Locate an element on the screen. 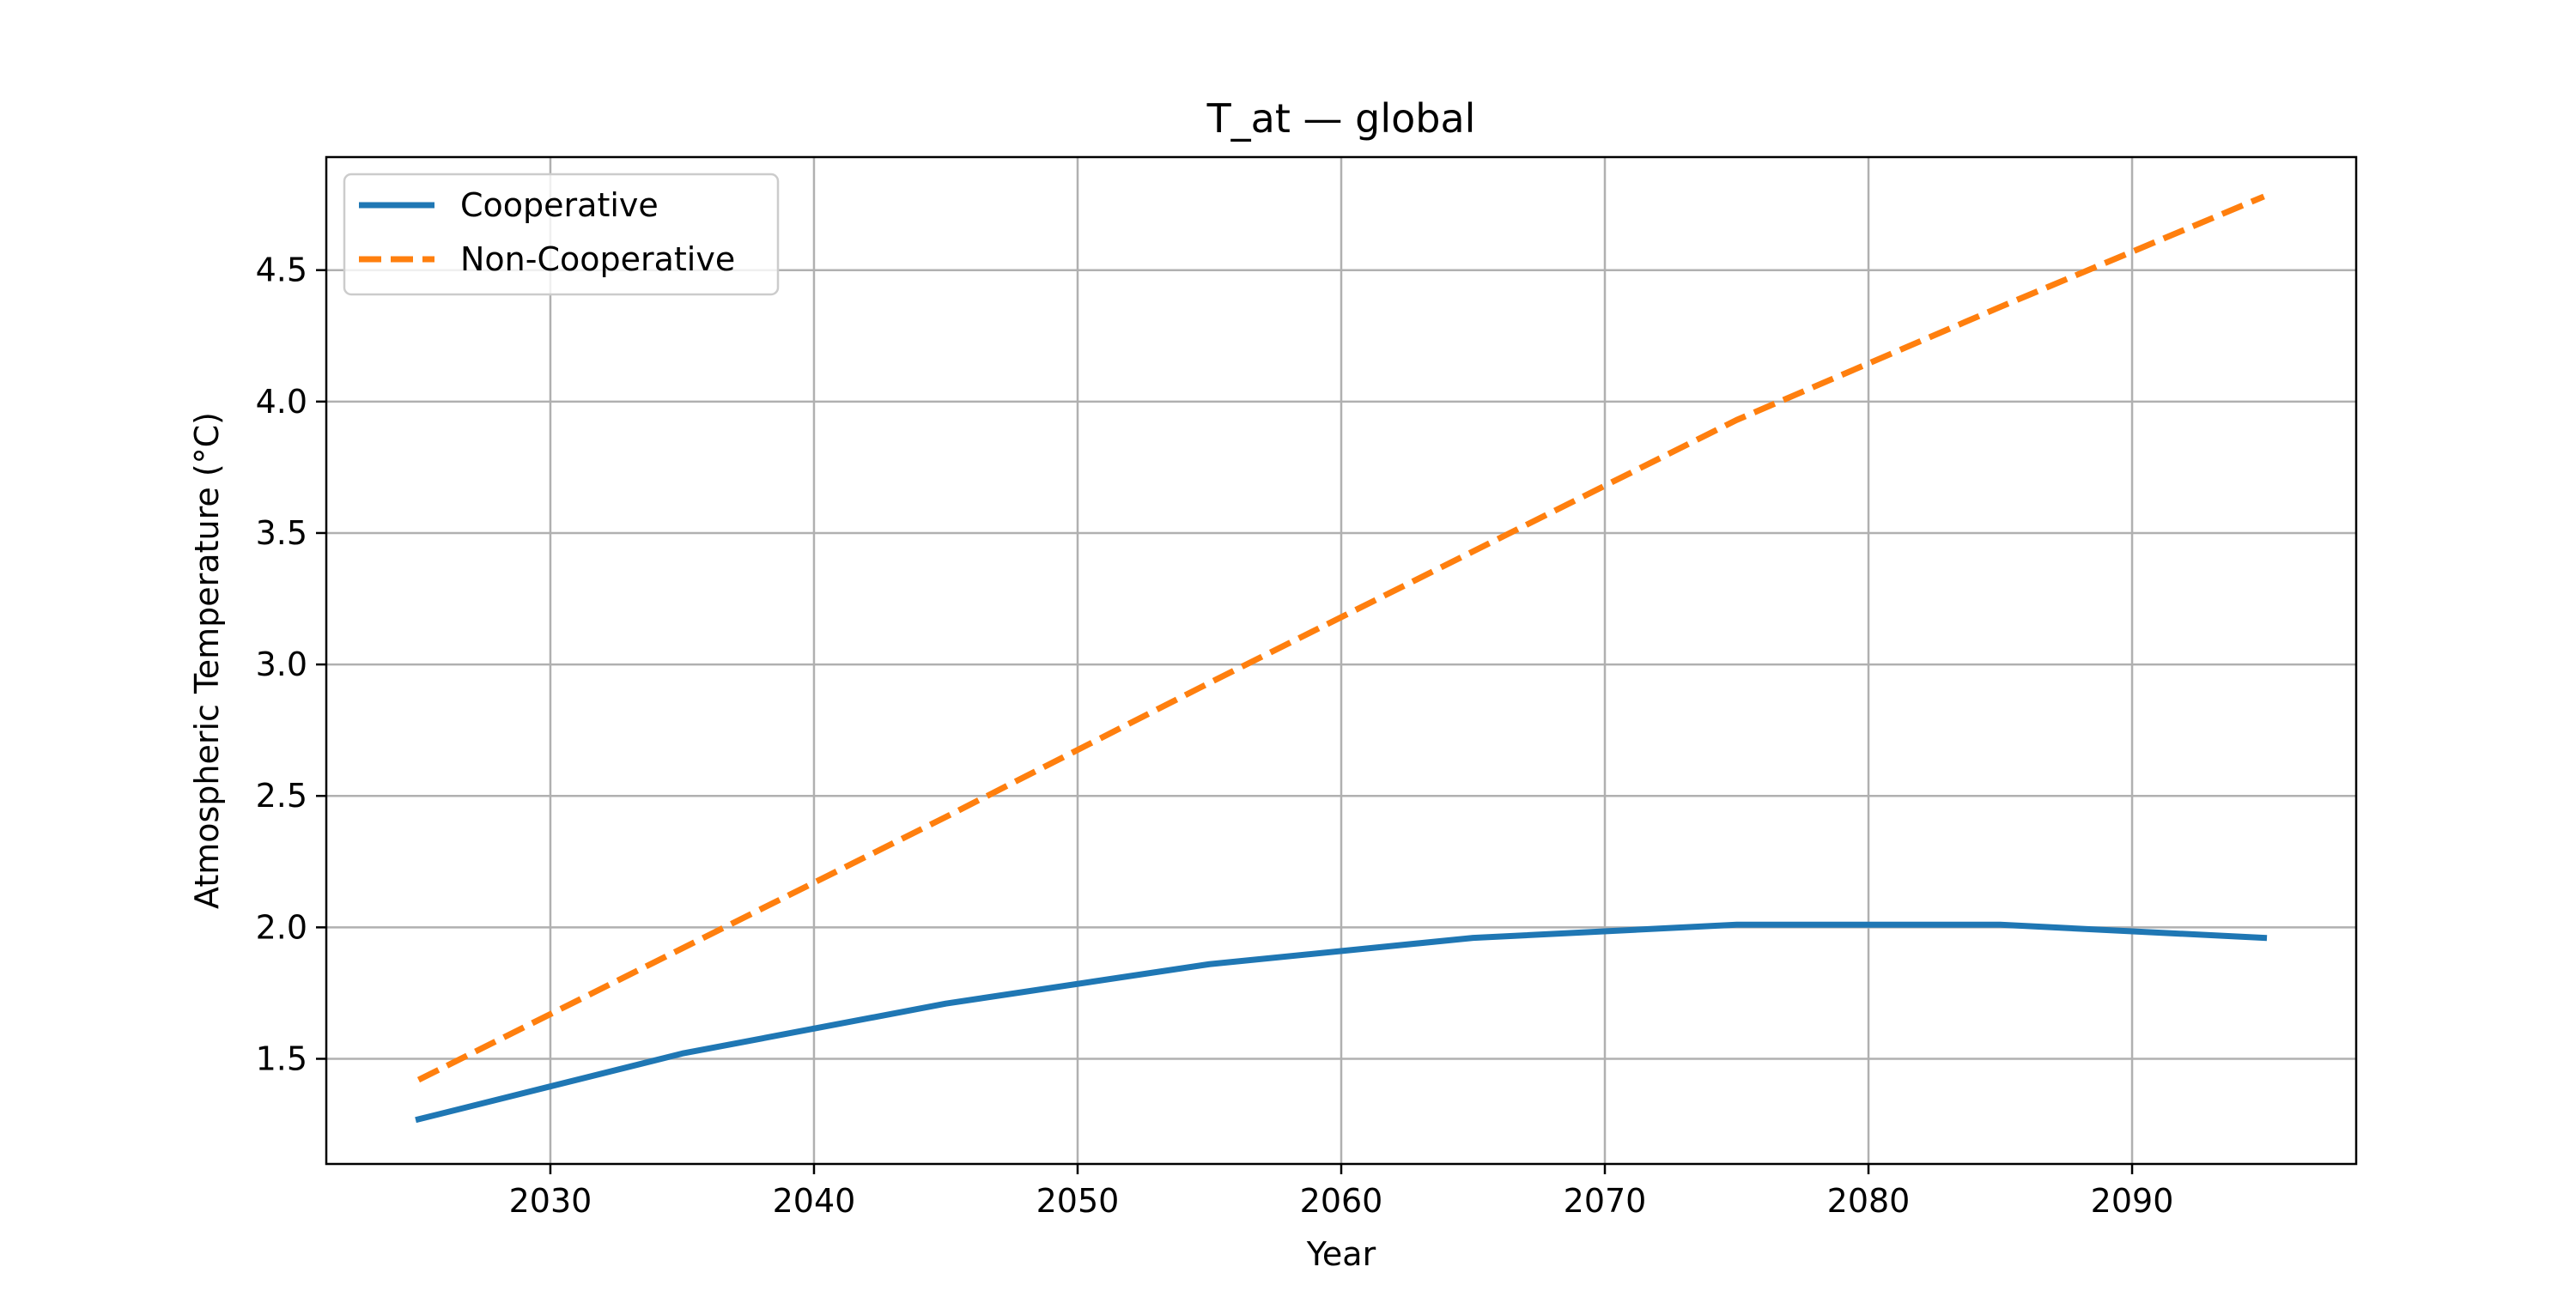 The height and width of the screenshot is (1291, 2576). x-tick-label: 2050 is located at coordinates (1078, 1201).